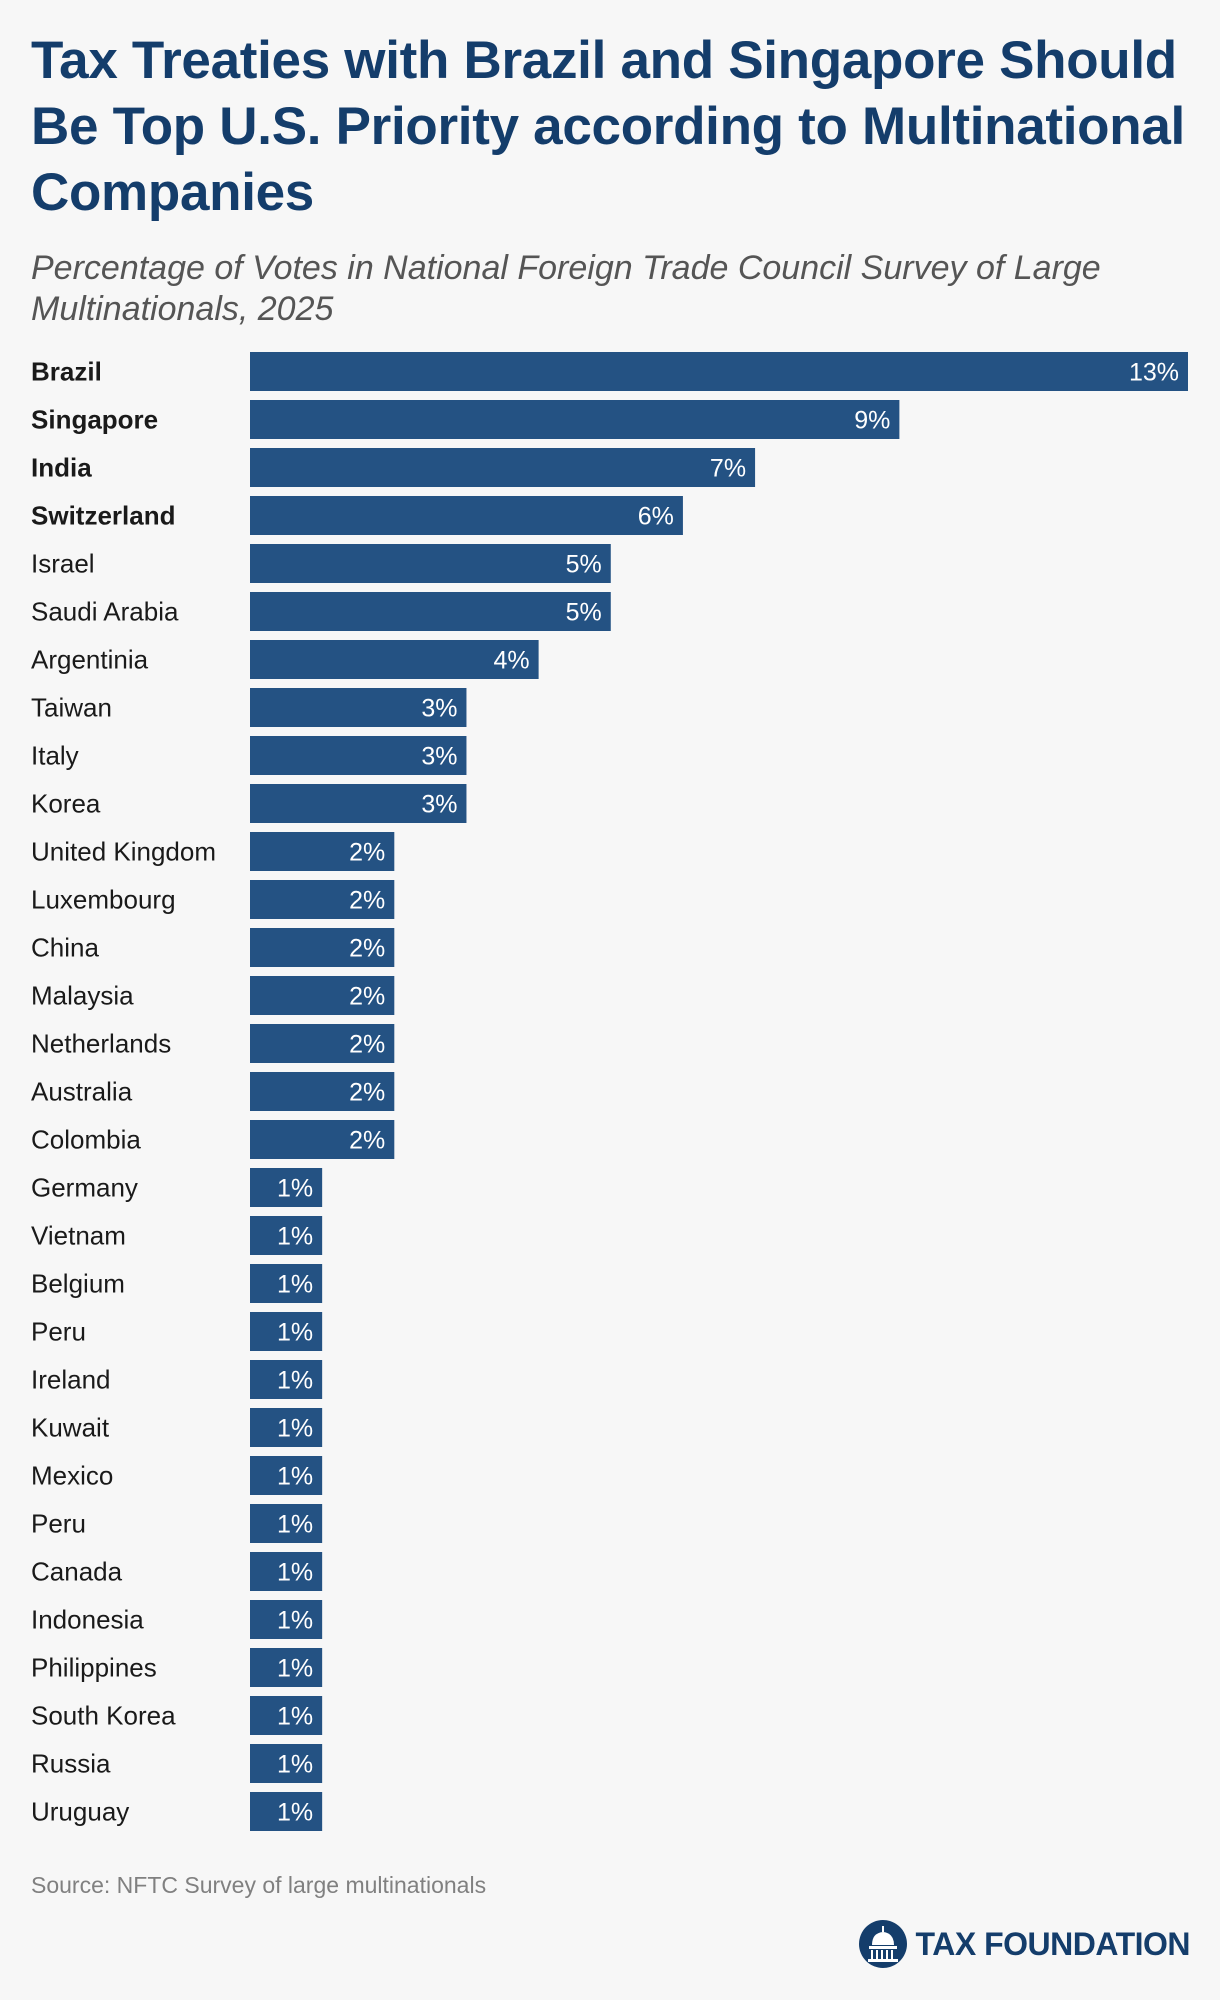 This screenshot has width=1220, height=2000. What do you see at coordinates (55, 756) in the screenshot?
I see `category-label: Italy` at bounding box center [55, 756].